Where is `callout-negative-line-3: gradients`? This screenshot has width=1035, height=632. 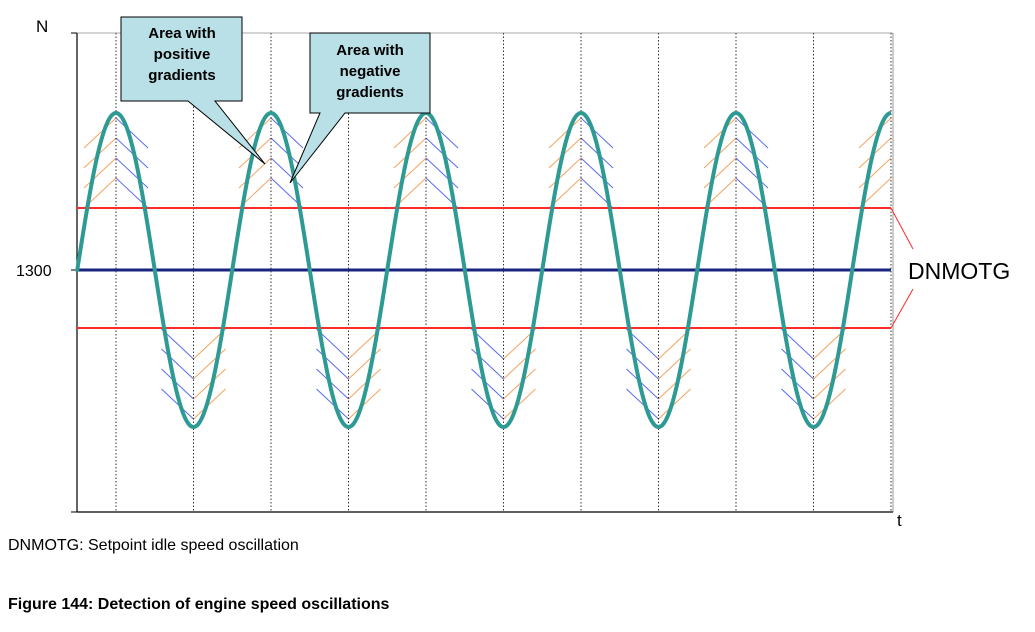
callout-negative-line-3: gradients is located at coordinates (370, 92).